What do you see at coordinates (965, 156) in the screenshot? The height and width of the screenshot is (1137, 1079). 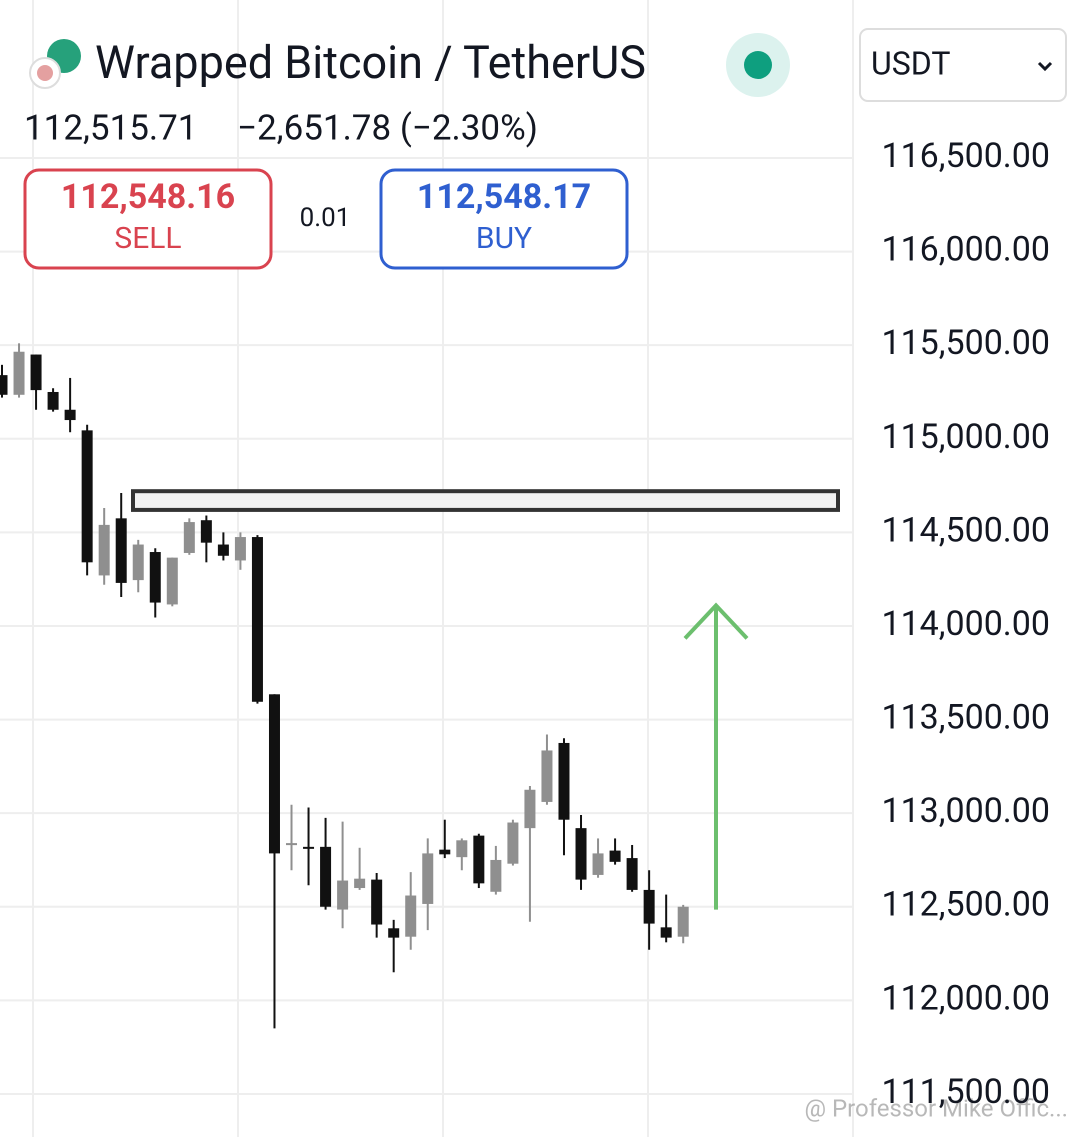 I see `y-tick-label: 116,500.00` at bounding box center [965, 156].